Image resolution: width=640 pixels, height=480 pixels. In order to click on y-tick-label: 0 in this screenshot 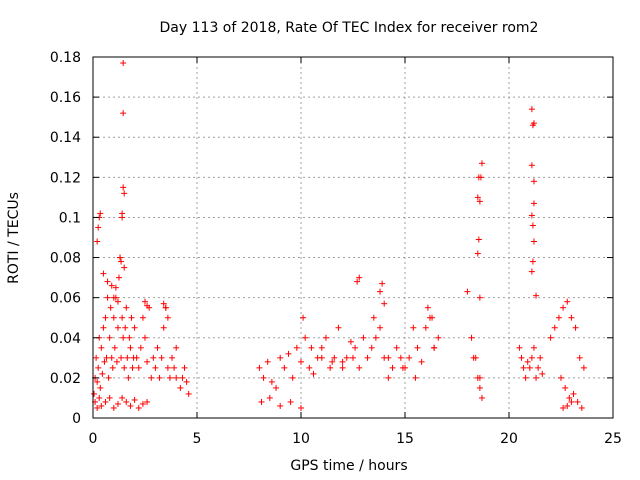, I will do `click(76, 419)`.